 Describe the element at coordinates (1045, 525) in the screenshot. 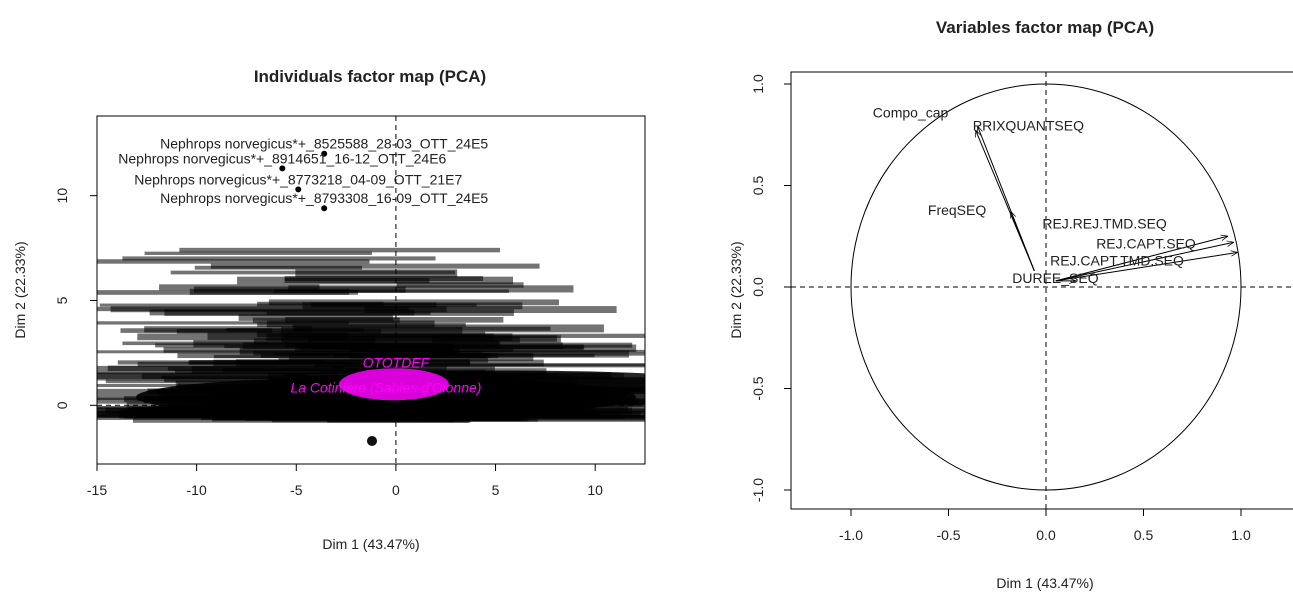

I see `variables-x-ticks: -1.0 -0.5 0.0 0.5 1.0` at that location.